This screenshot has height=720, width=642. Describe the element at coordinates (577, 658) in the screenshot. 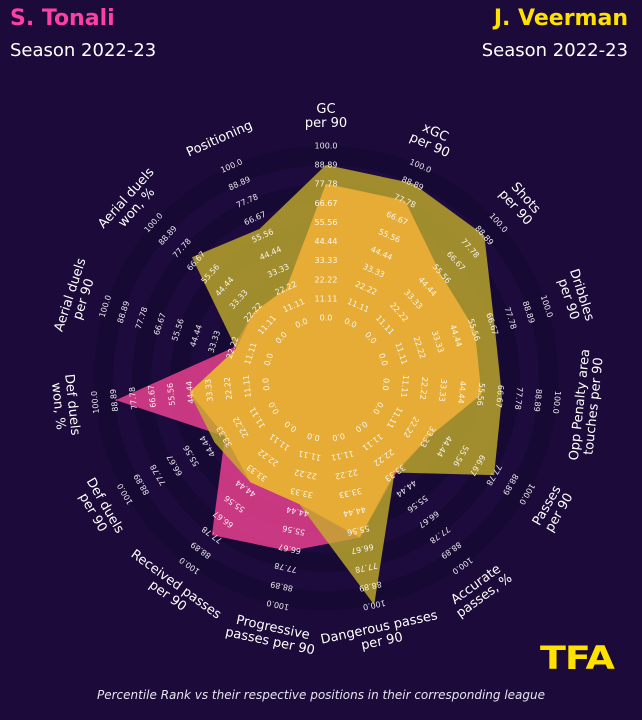

I see `tfa-logo: TFA` at that location.